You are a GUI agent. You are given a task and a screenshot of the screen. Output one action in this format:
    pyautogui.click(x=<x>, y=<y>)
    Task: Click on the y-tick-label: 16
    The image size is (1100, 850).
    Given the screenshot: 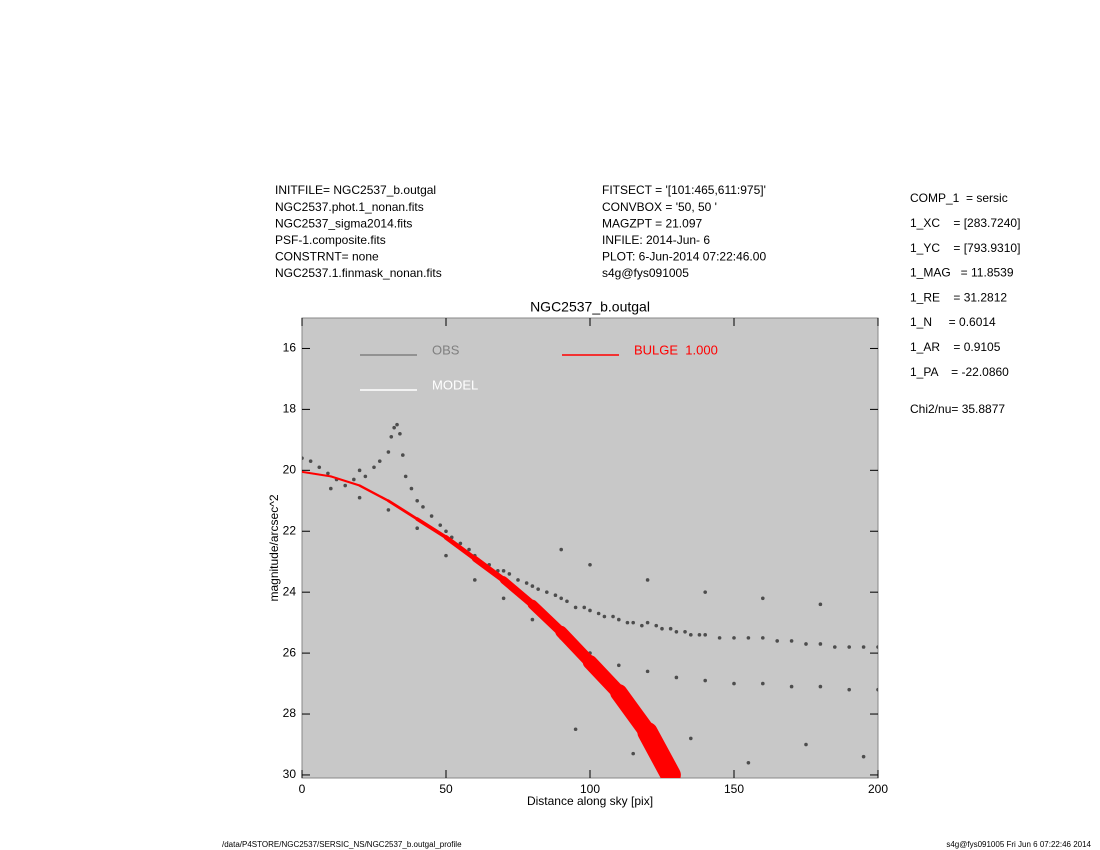 What is the action you would take?
    pyautogui.click(x=290, y=348)
    